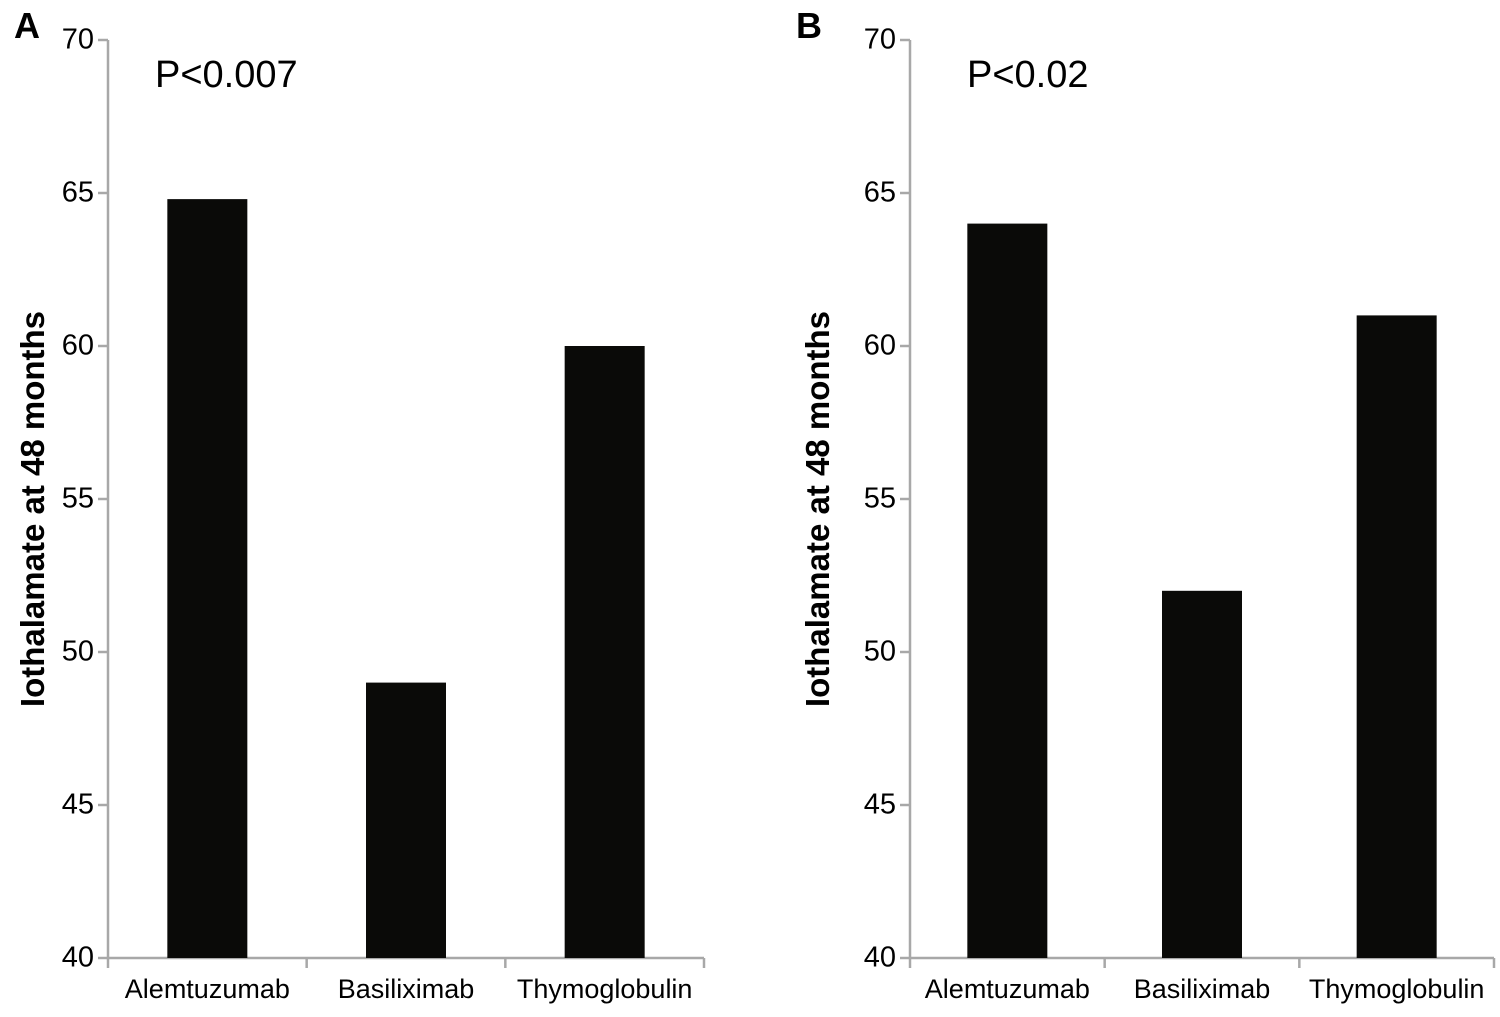 Image resolution: width=1500 pixels, height=1017 pixels. What do you see at coordinates (27, 25) in the screenshot?
I see `panel-letter: A` at bounding box center [27, 25].